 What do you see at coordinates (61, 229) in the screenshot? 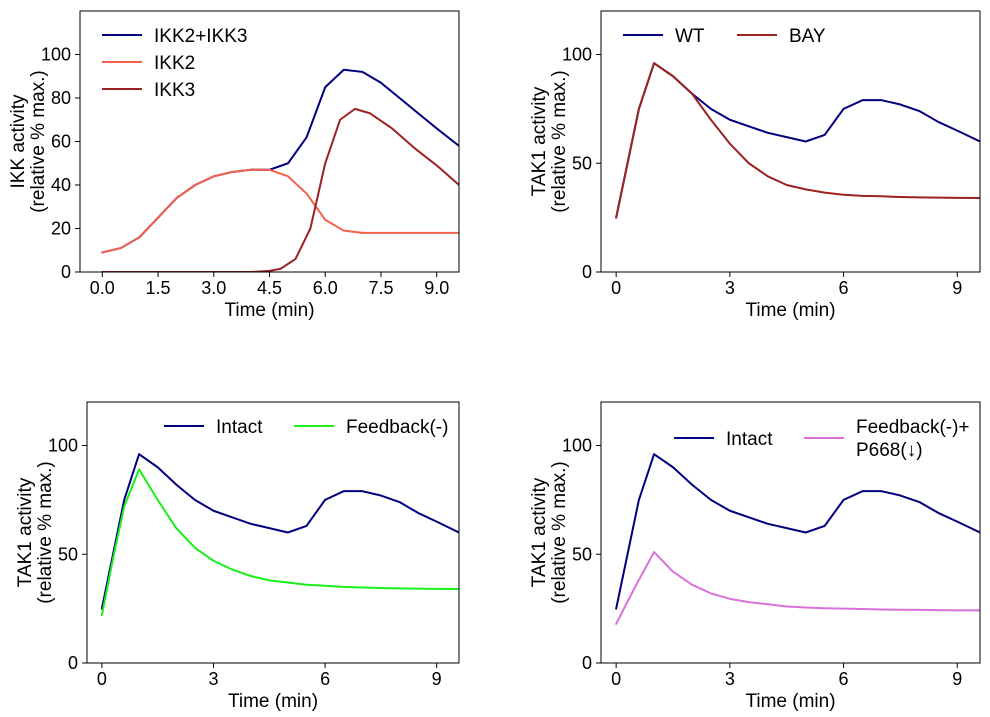
I see `y-tick-label: 20` at bounding box center [61, 229].